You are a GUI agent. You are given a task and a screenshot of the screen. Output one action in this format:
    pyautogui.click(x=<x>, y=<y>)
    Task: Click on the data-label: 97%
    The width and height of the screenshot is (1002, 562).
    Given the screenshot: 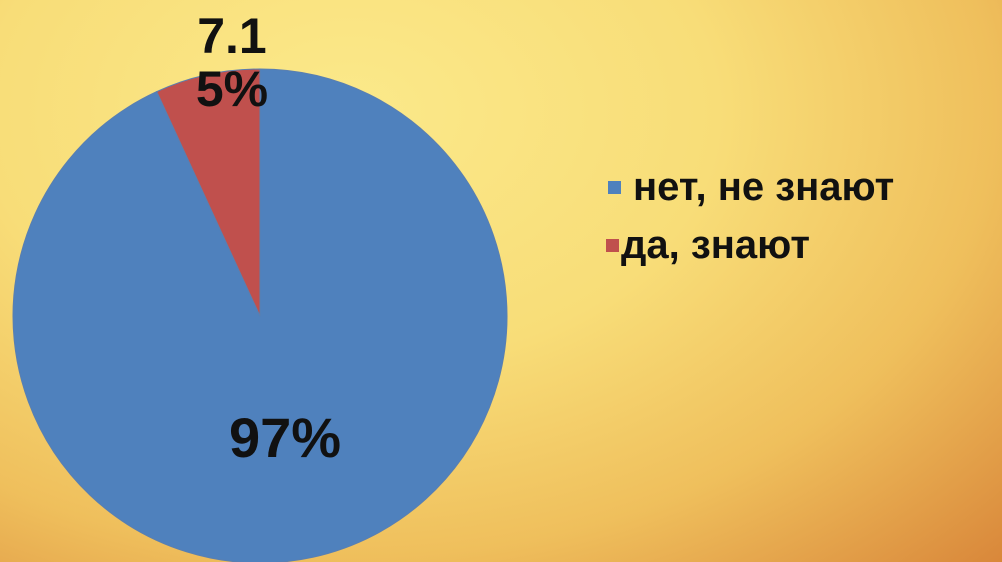 What is the action you would take?
    pyautogui.click(x=285, y=438)
    